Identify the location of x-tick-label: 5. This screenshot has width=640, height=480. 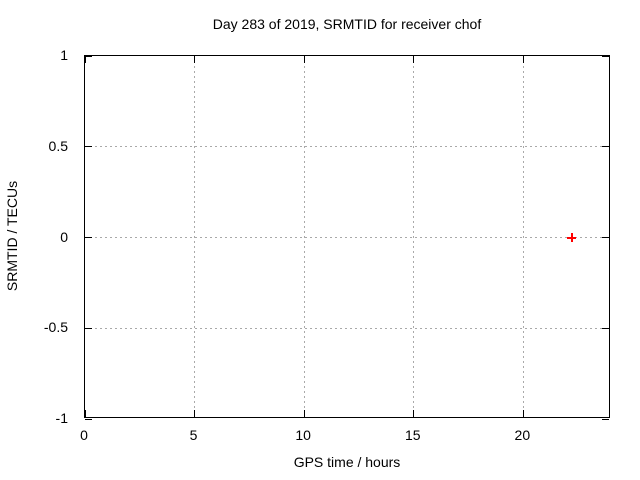
(193, 435).